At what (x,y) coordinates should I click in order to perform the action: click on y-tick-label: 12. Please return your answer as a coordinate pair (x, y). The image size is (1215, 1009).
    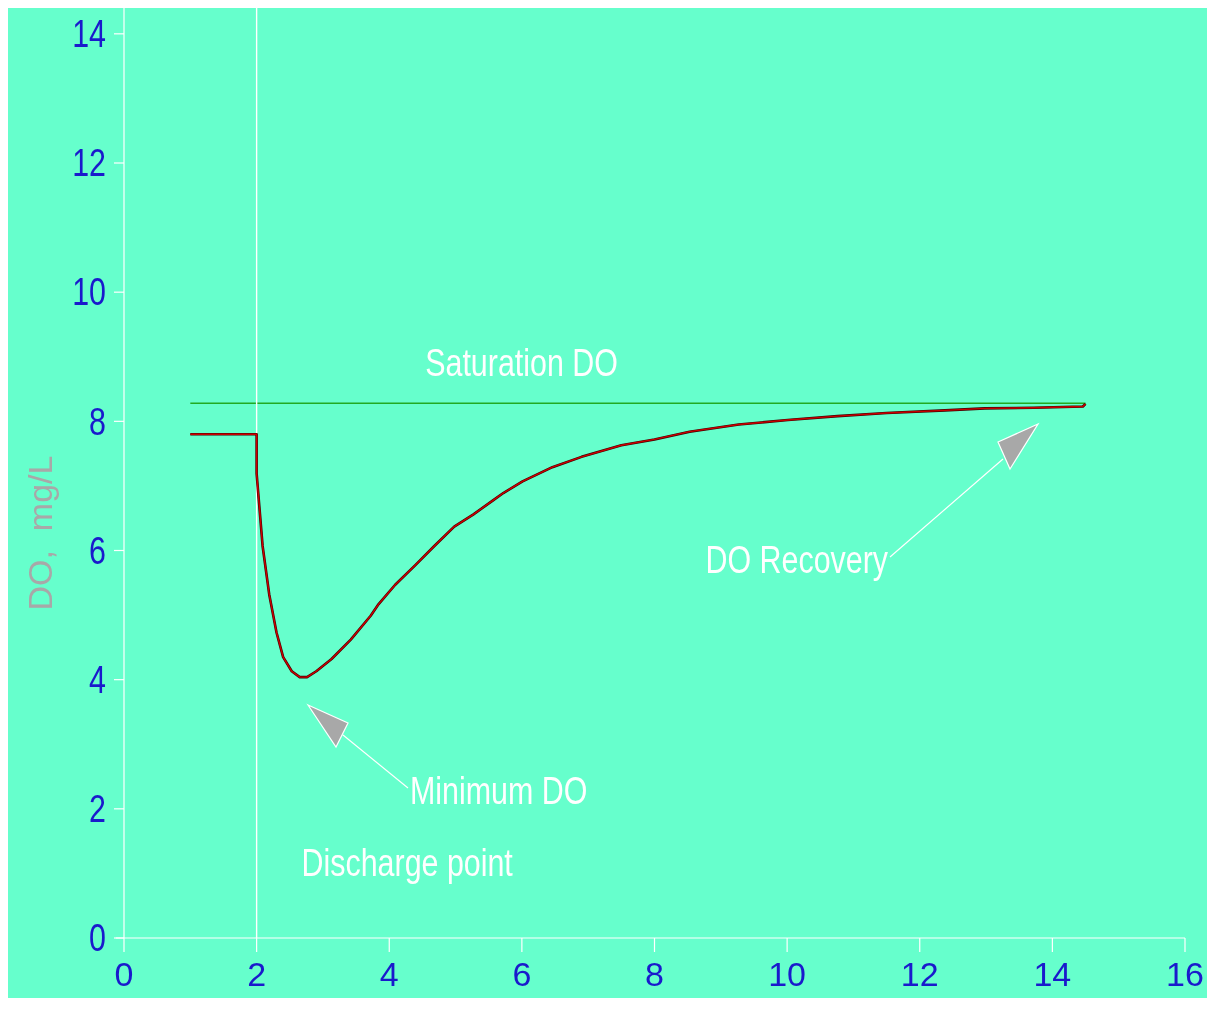
    Looking at the image, I should click on (89, 163).